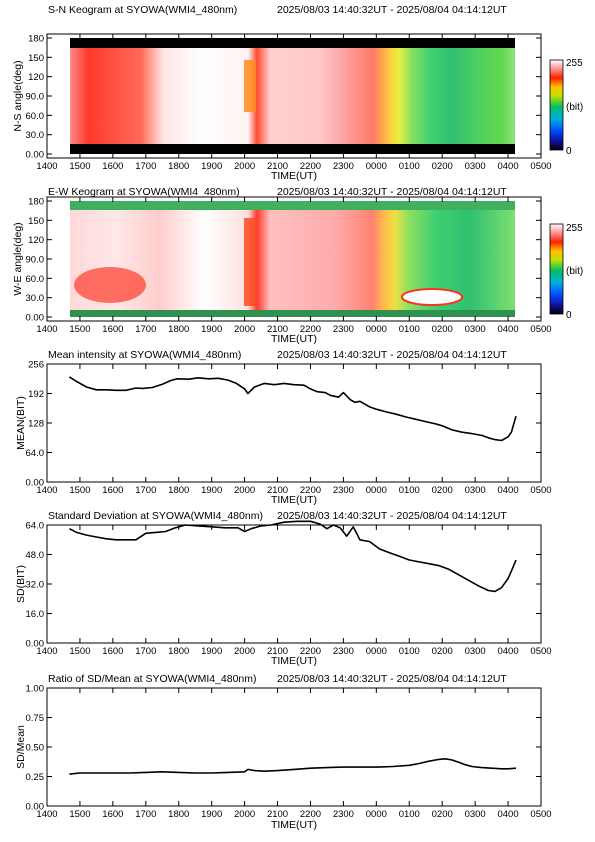 The height and width of the screenshot is (842, 595). I want to click on sd-frame, so click(294, 584).